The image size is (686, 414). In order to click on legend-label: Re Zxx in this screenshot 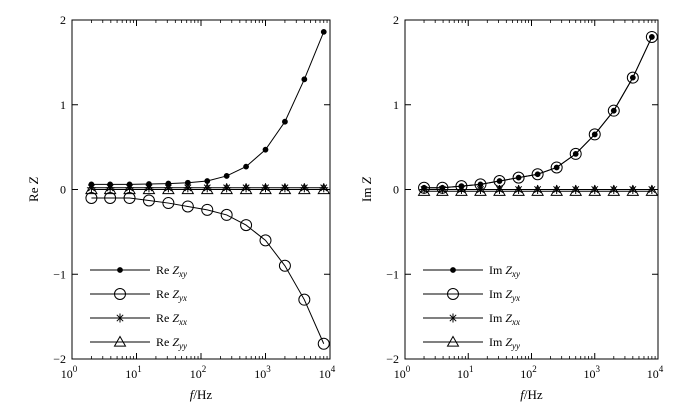, I will do `click(171, 319)`.